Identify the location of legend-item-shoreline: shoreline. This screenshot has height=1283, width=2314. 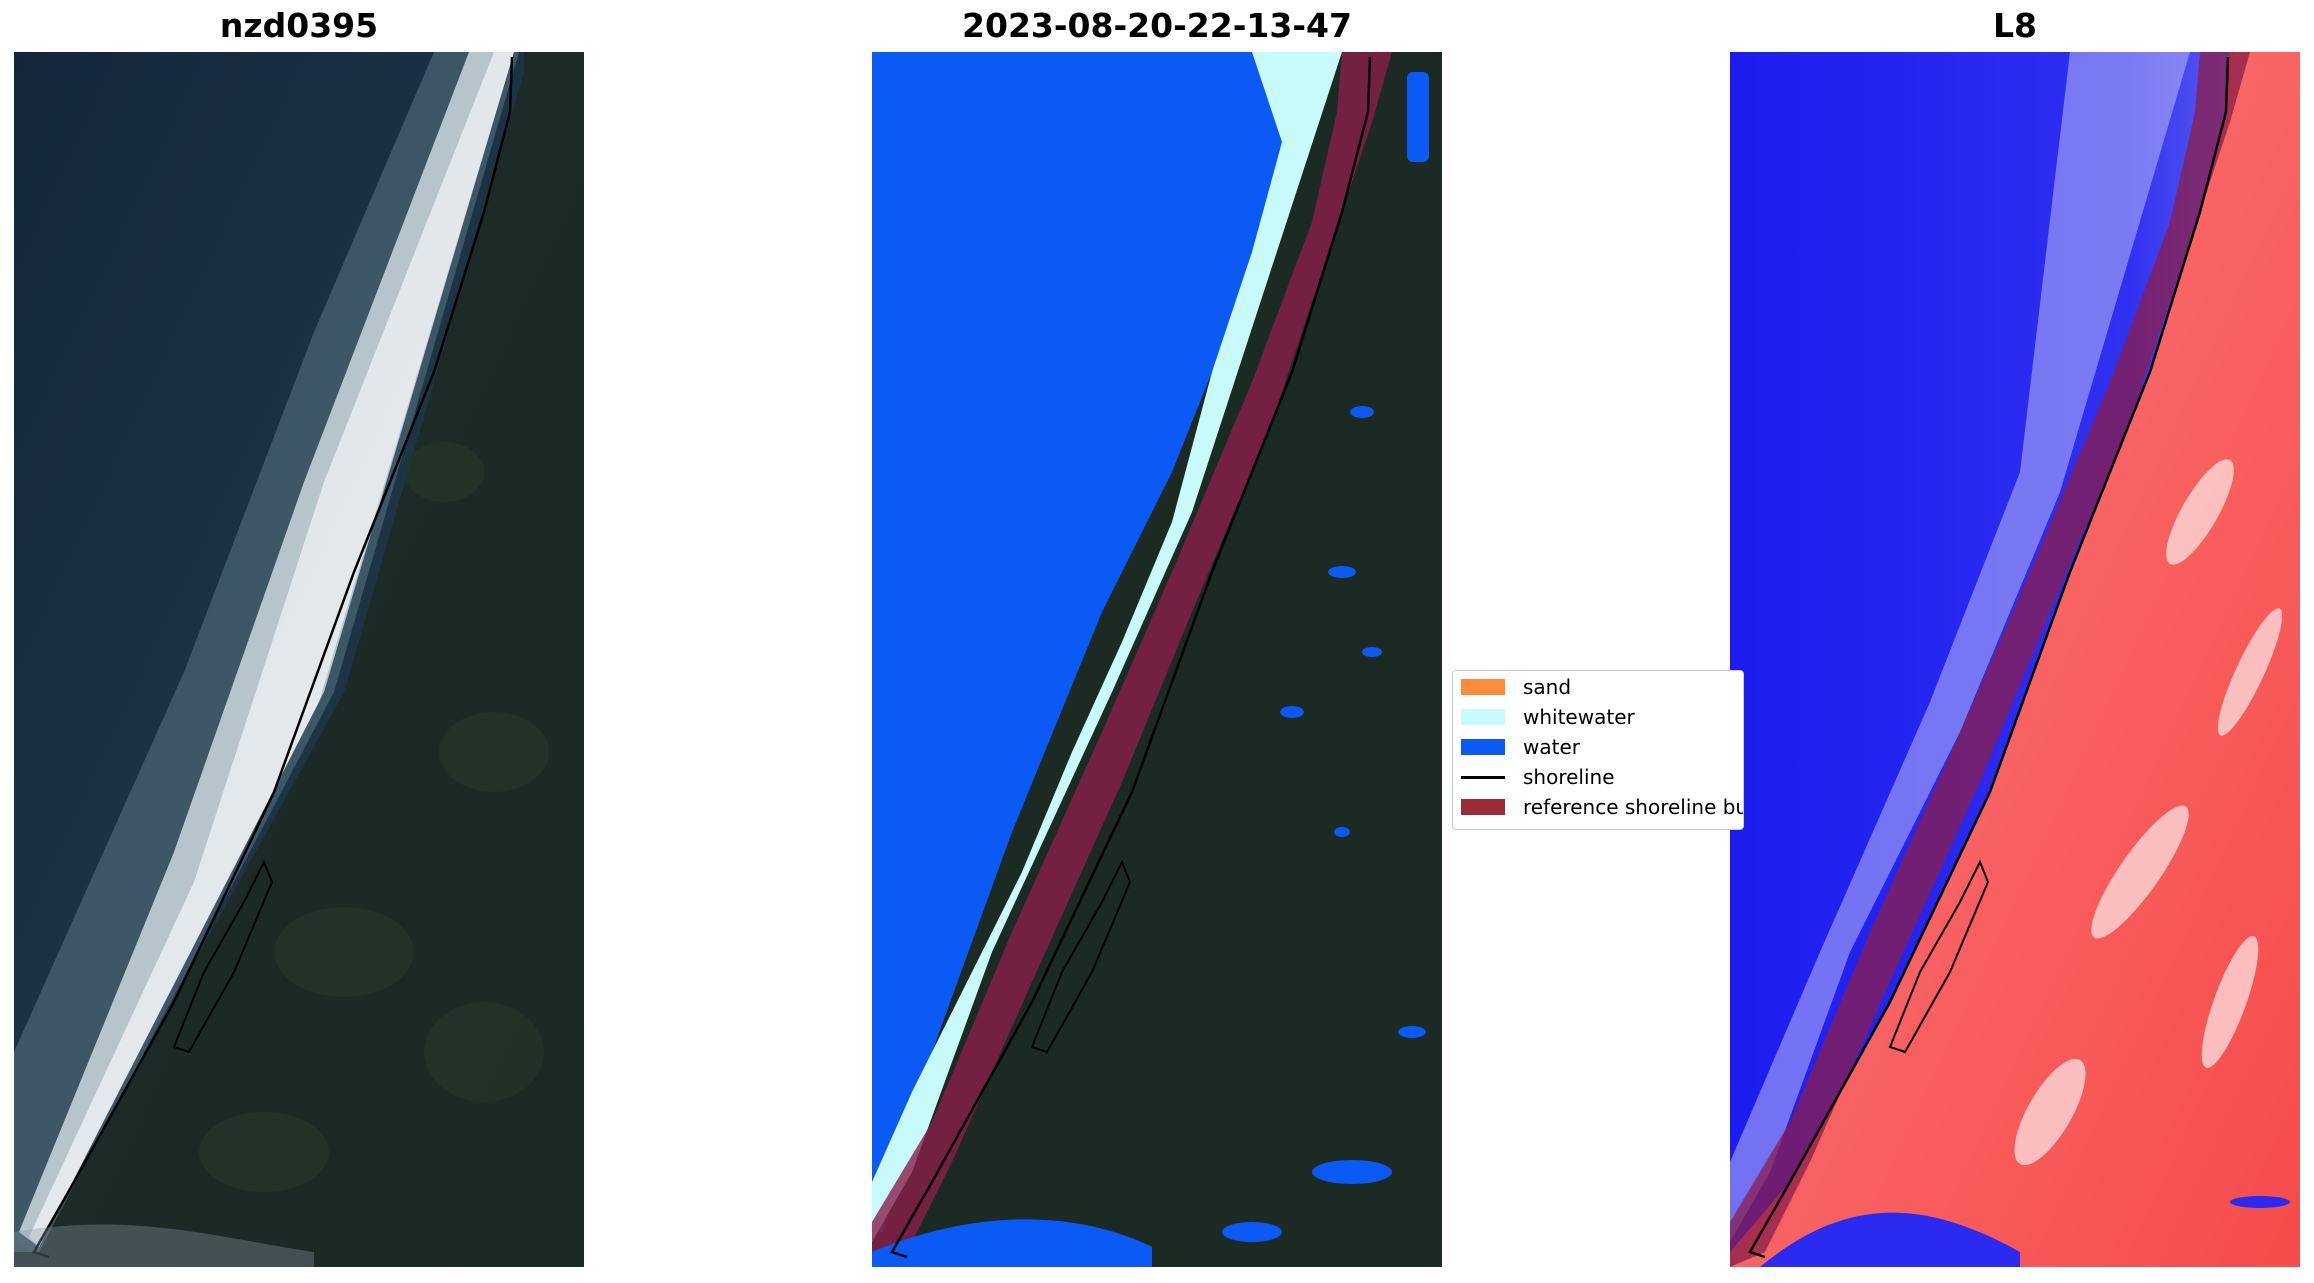
(1538, 777).